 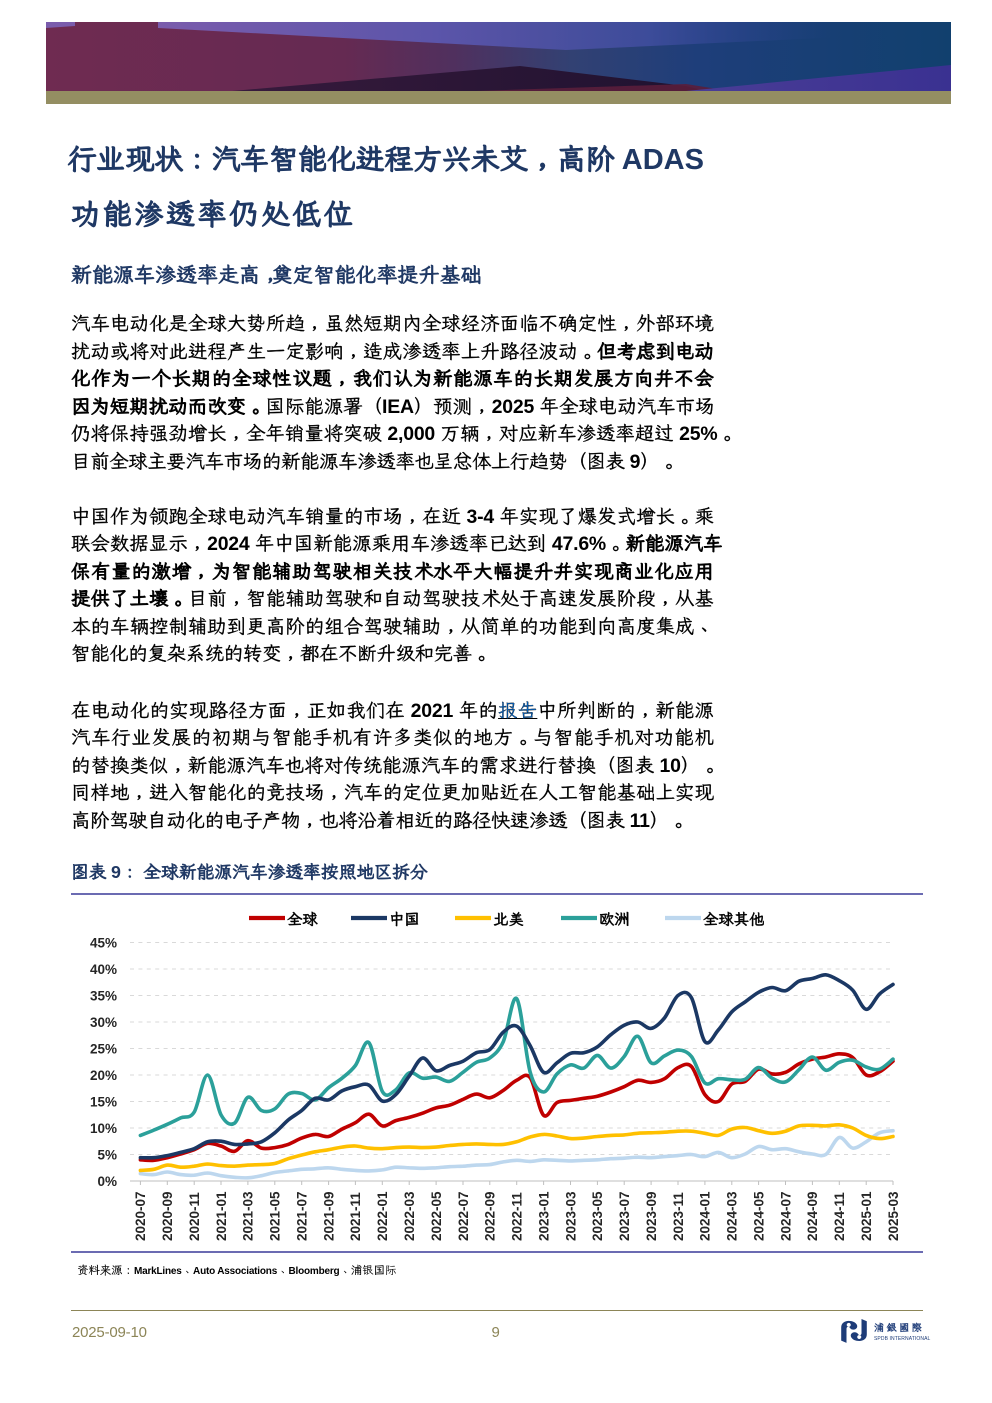 I want to click on svg-text: 15%, so click(x=103, y=1101).